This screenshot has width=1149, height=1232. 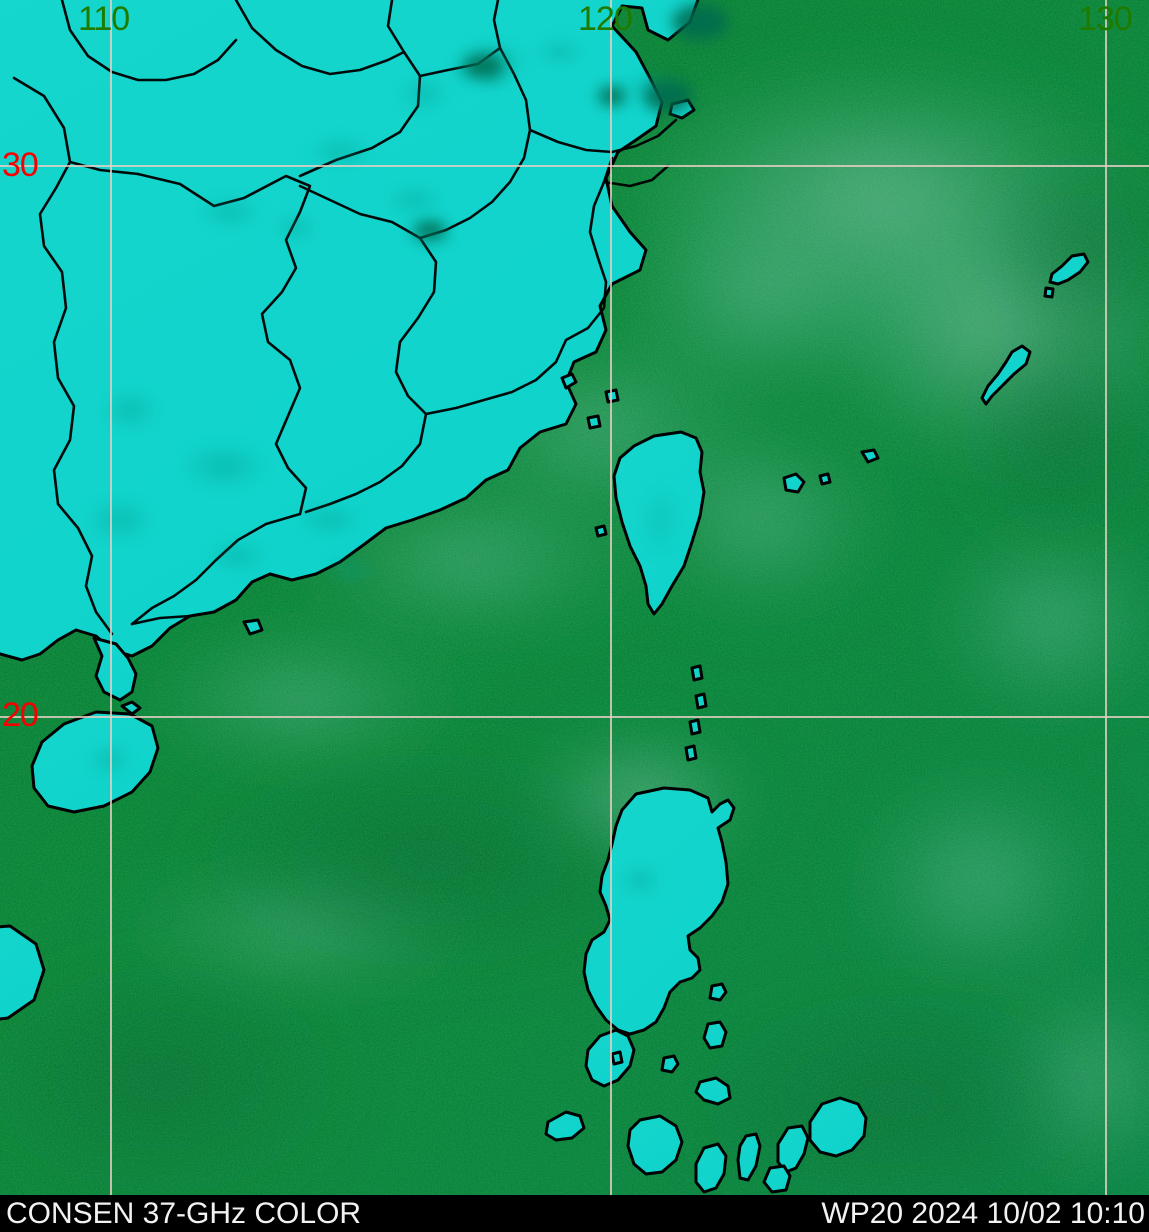 What do you see at coordinates (1049, 292) in the screenshot?
I see `landmass-ryukyu-islet` at bounding box center [1049, 292].